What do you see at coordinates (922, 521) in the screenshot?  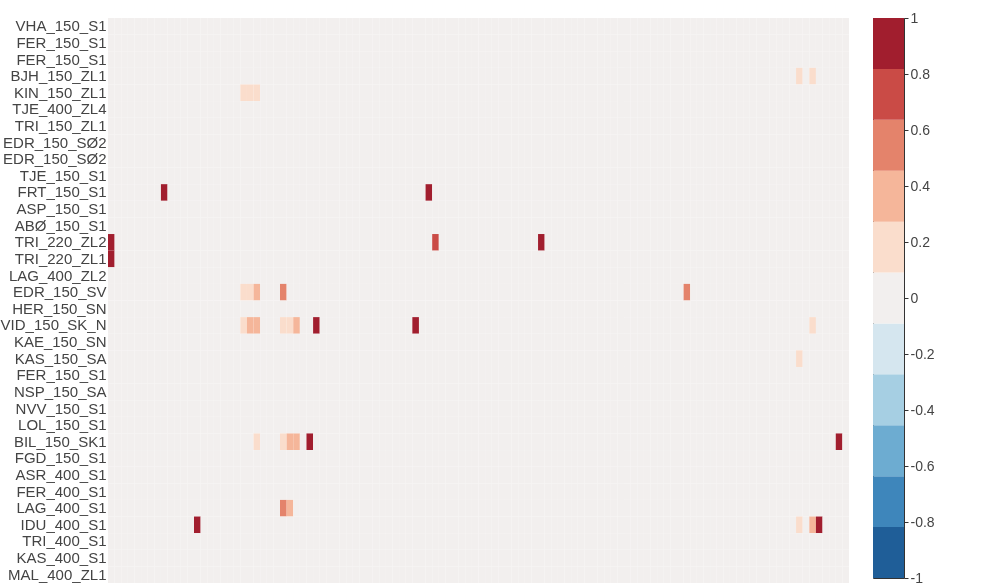 I see `color-bar-label: -0.8` at bounding box center [922, 521].